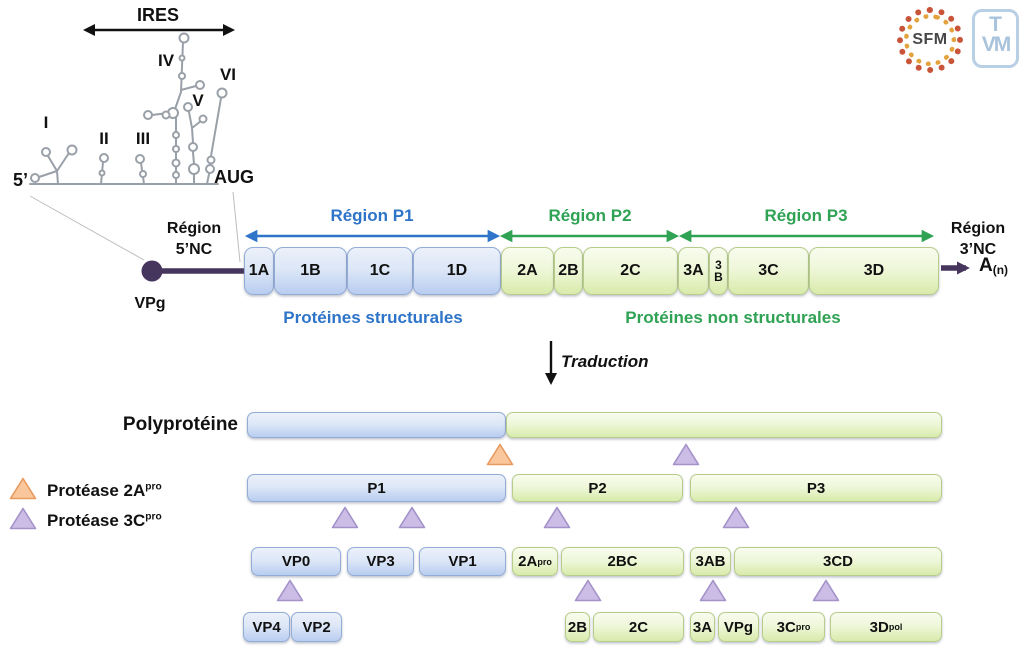  Describe the element at coordinates (590, 215) in the screenshot. I see `region-label-p2: Région P2` at that location.